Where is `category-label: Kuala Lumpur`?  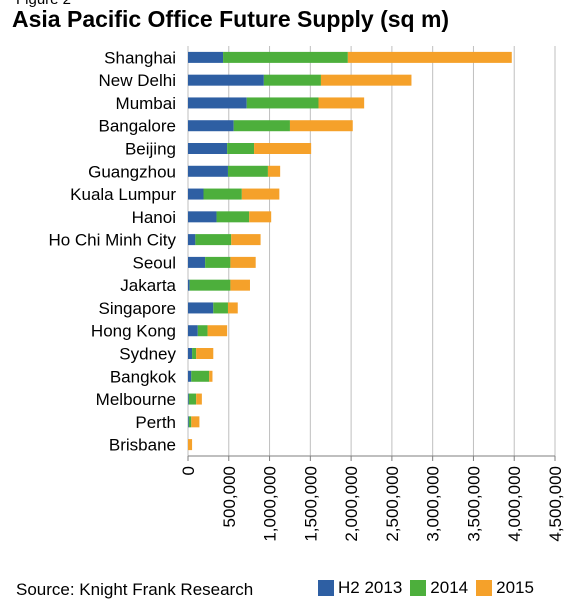
category-label: Kuala Lumpur is located at coordinates (123, 194).